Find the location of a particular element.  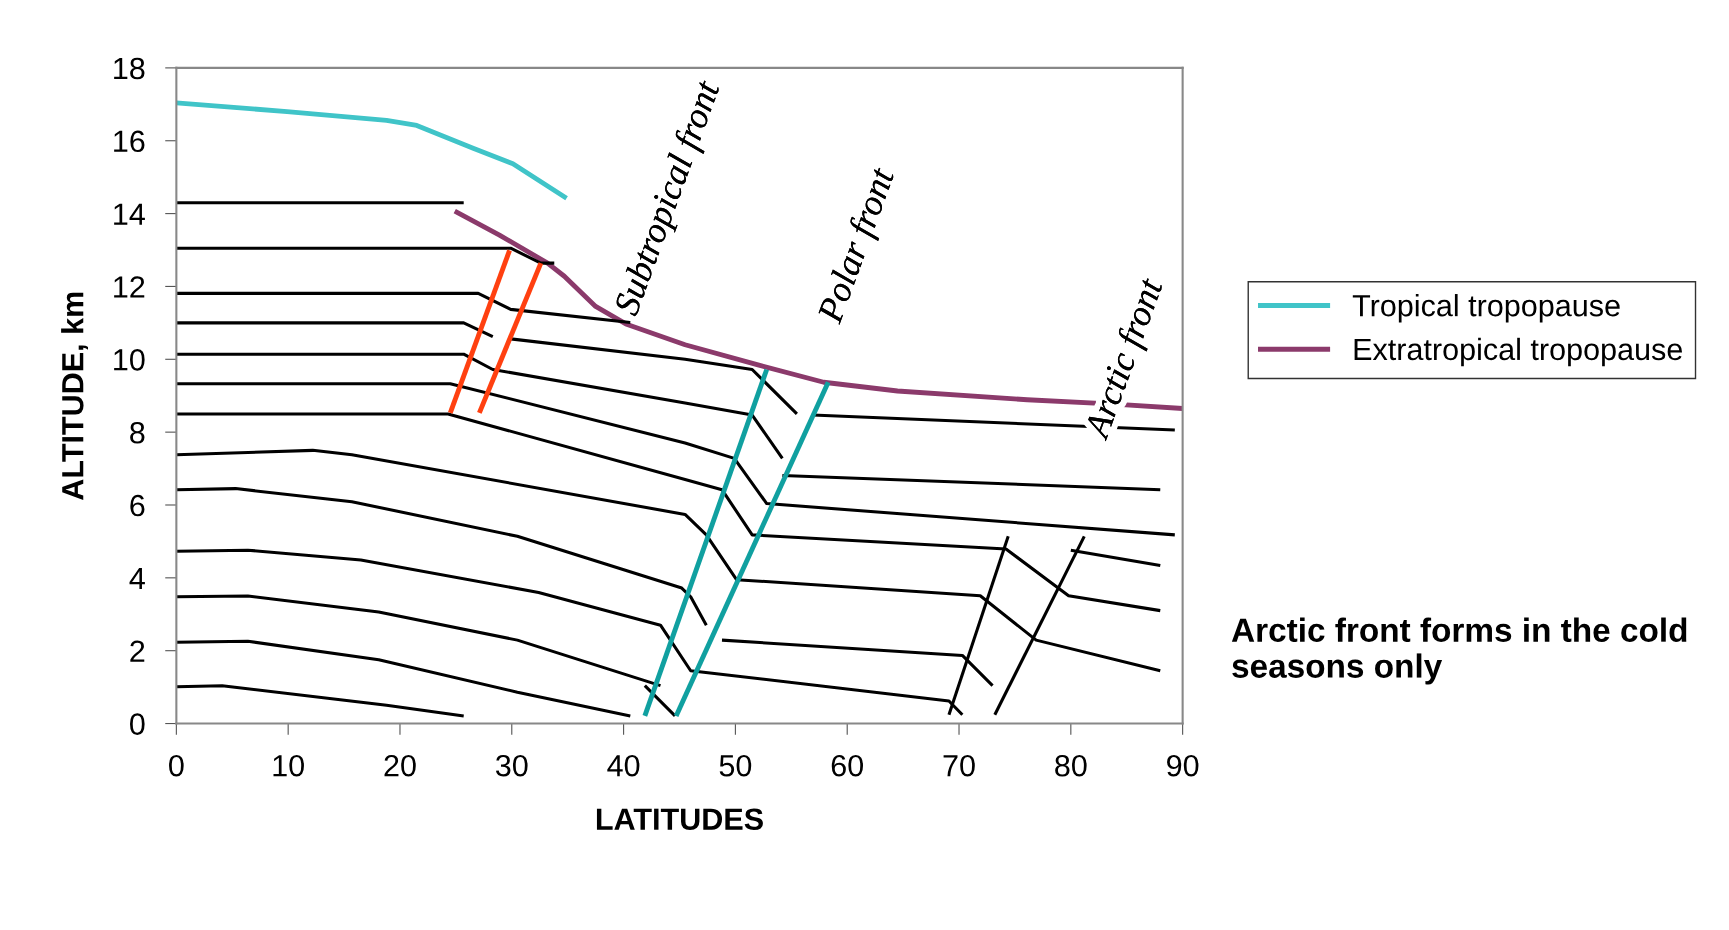

y-tick-label: 8 is located at coordinates (137, 432).